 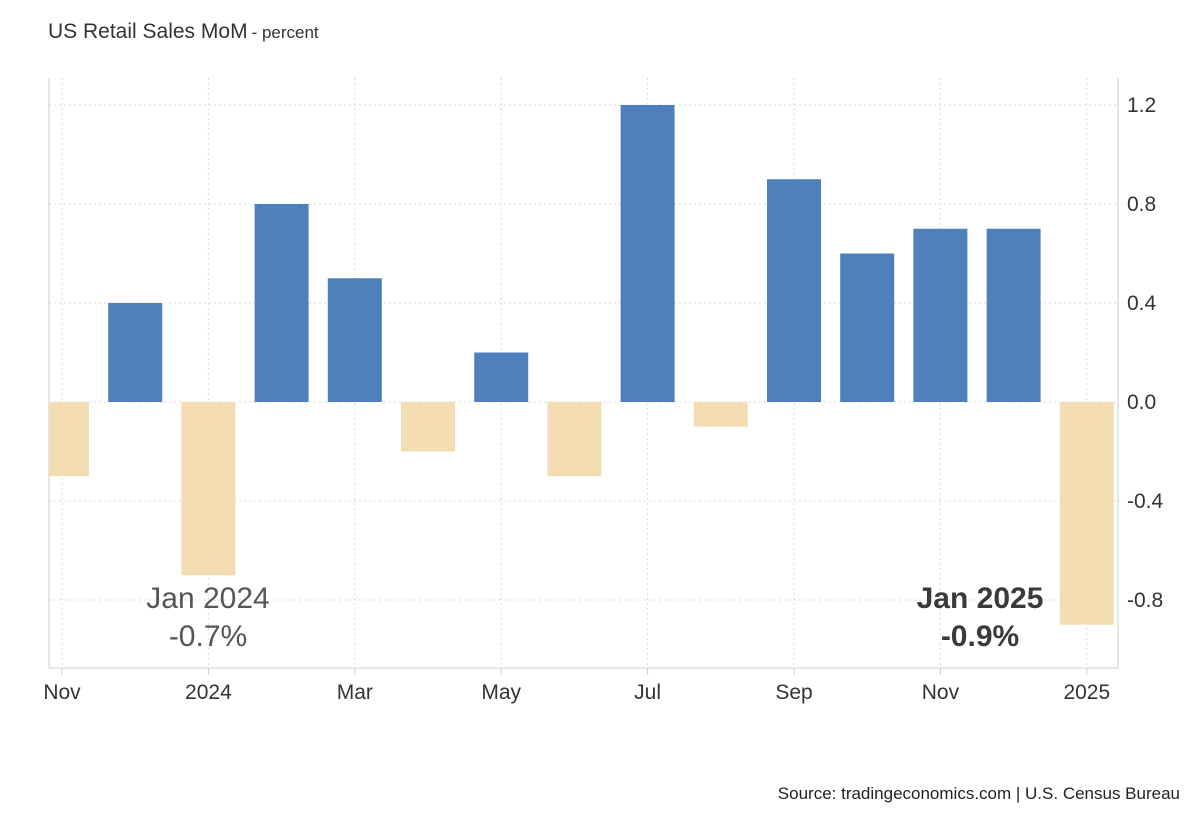 What do you see at coordinates (207, 598) in the screenshot?
I see `annotation-period: Jan 2024` at bounding box center [207, 598].